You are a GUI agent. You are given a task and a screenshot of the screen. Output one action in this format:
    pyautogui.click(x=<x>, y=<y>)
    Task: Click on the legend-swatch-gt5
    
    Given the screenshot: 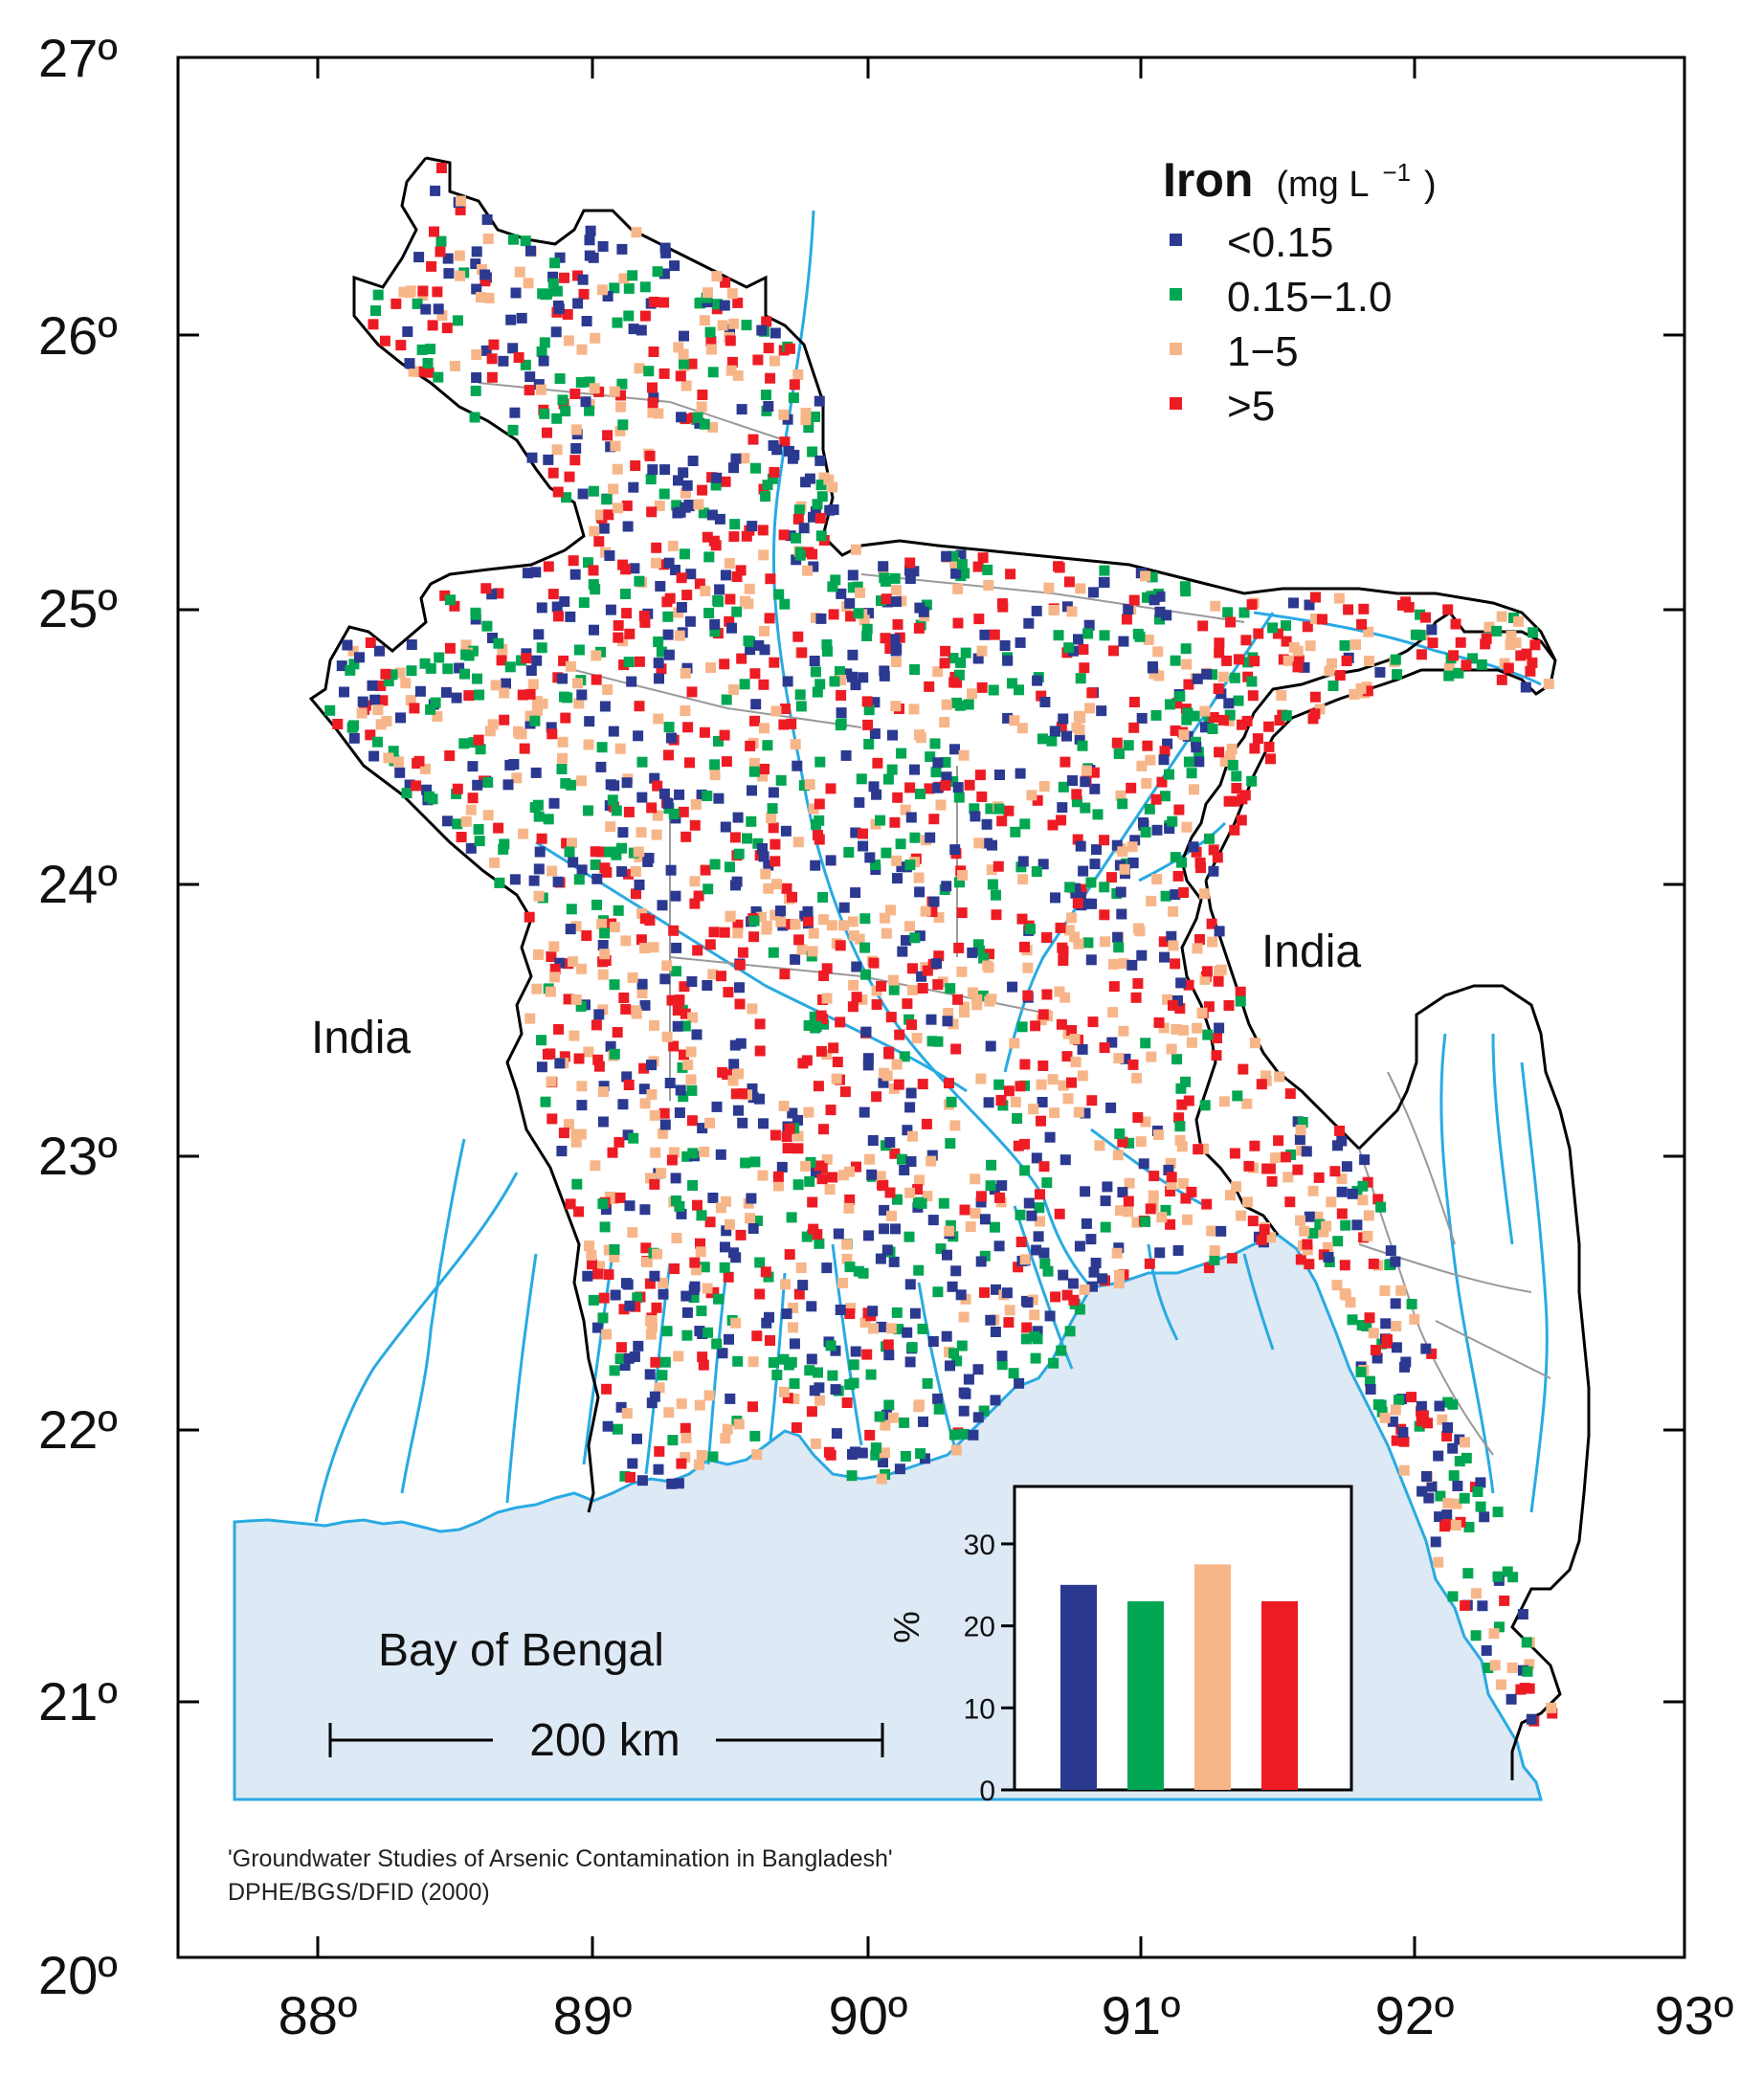 What is the action you would take?
    pyautogui.click(x=1176, y=403)
    